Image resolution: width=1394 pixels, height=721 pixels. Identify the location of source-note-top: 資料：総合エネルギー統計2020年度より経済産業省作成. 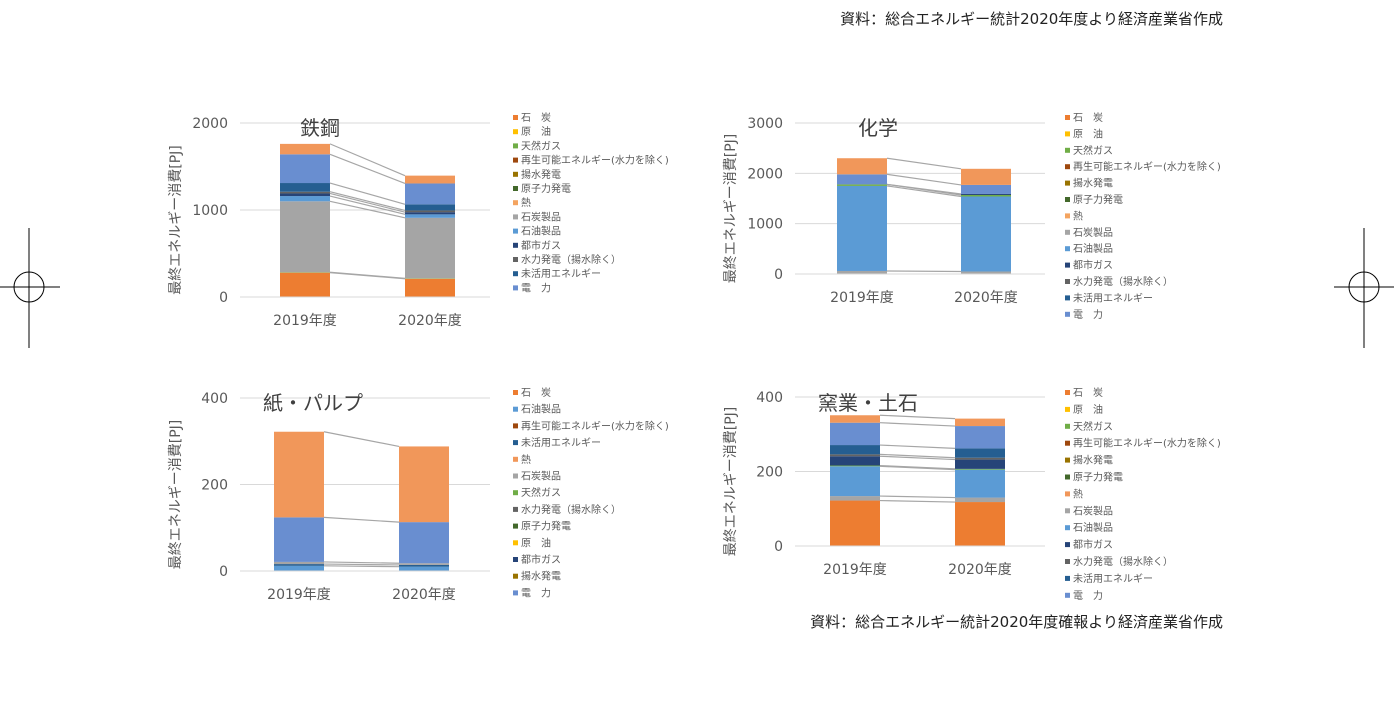
(1031, 19).